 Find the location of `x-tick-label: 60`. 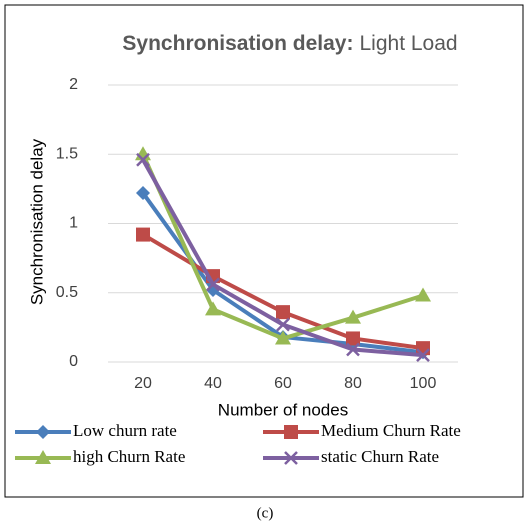

x-tick-label: 60 is located at coordinates (283, 383).